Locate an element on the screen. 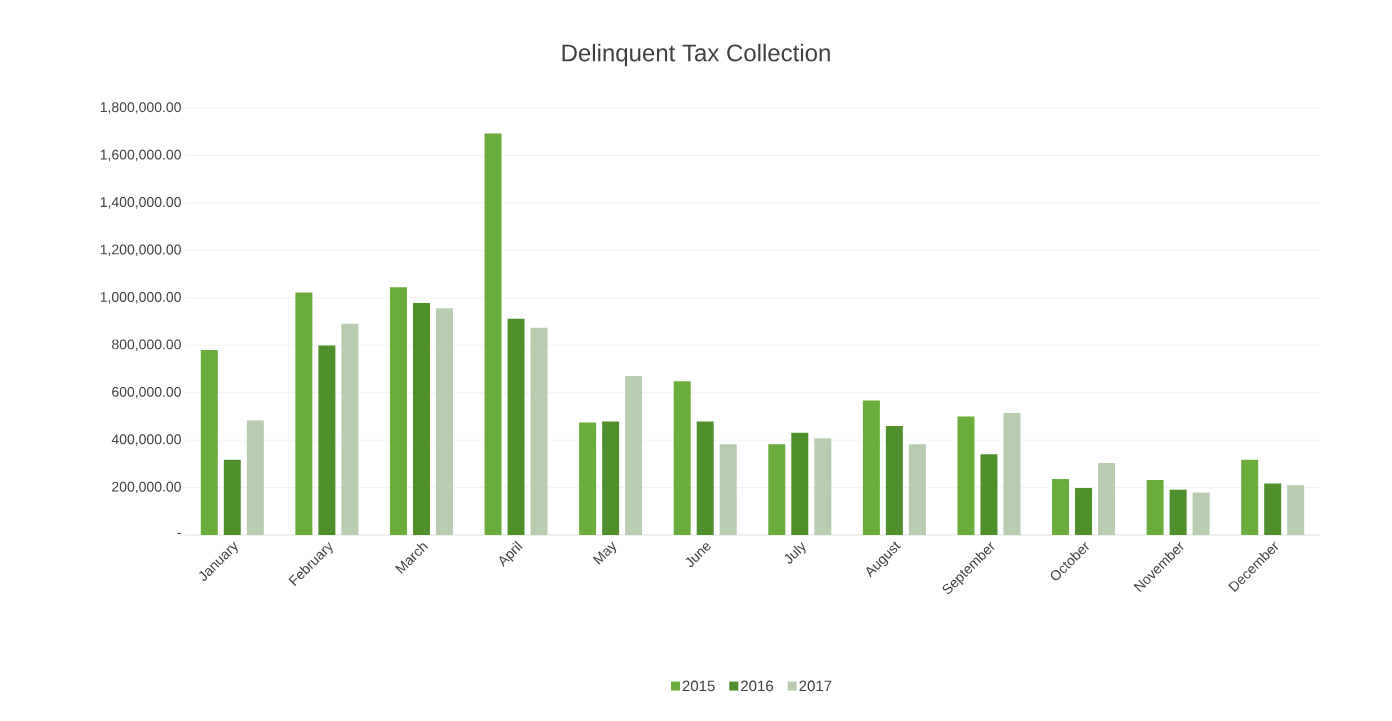 The height and width of the screenshot is (721, 1392). y-tick-label: 600,000.00 is located at coordinates (146, 392).